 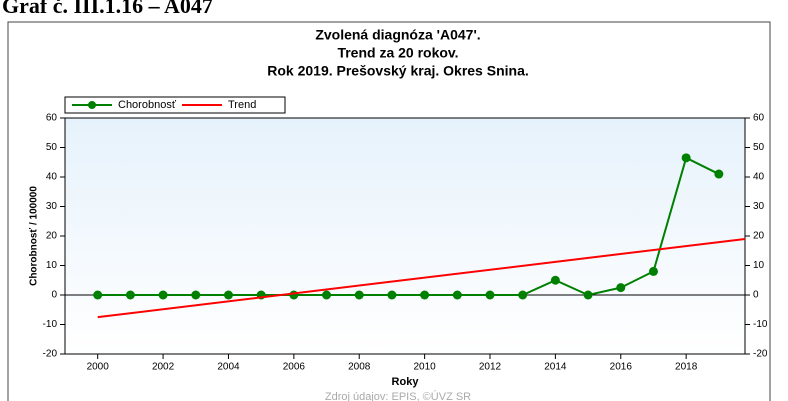 What do you see at coordinates (54, 295) in the screenshot?
I see `y-tick-label: 0` at bounding box center [54, 295].